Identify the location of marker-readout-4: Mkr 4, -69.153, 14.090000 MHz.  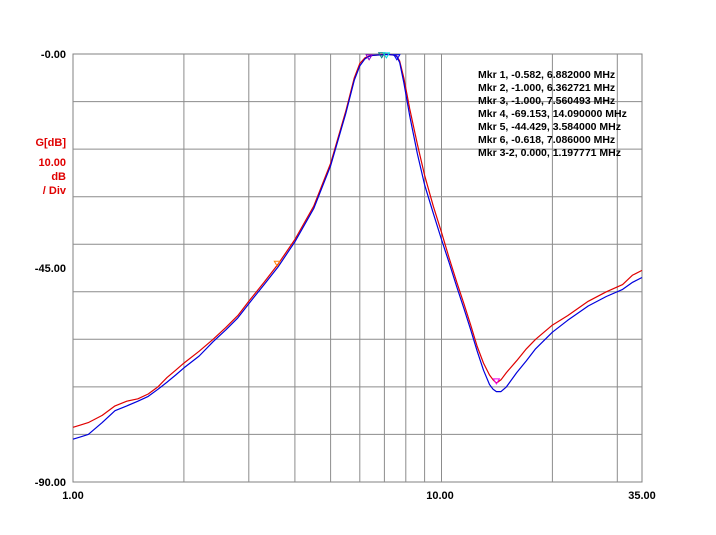
(552, 114).